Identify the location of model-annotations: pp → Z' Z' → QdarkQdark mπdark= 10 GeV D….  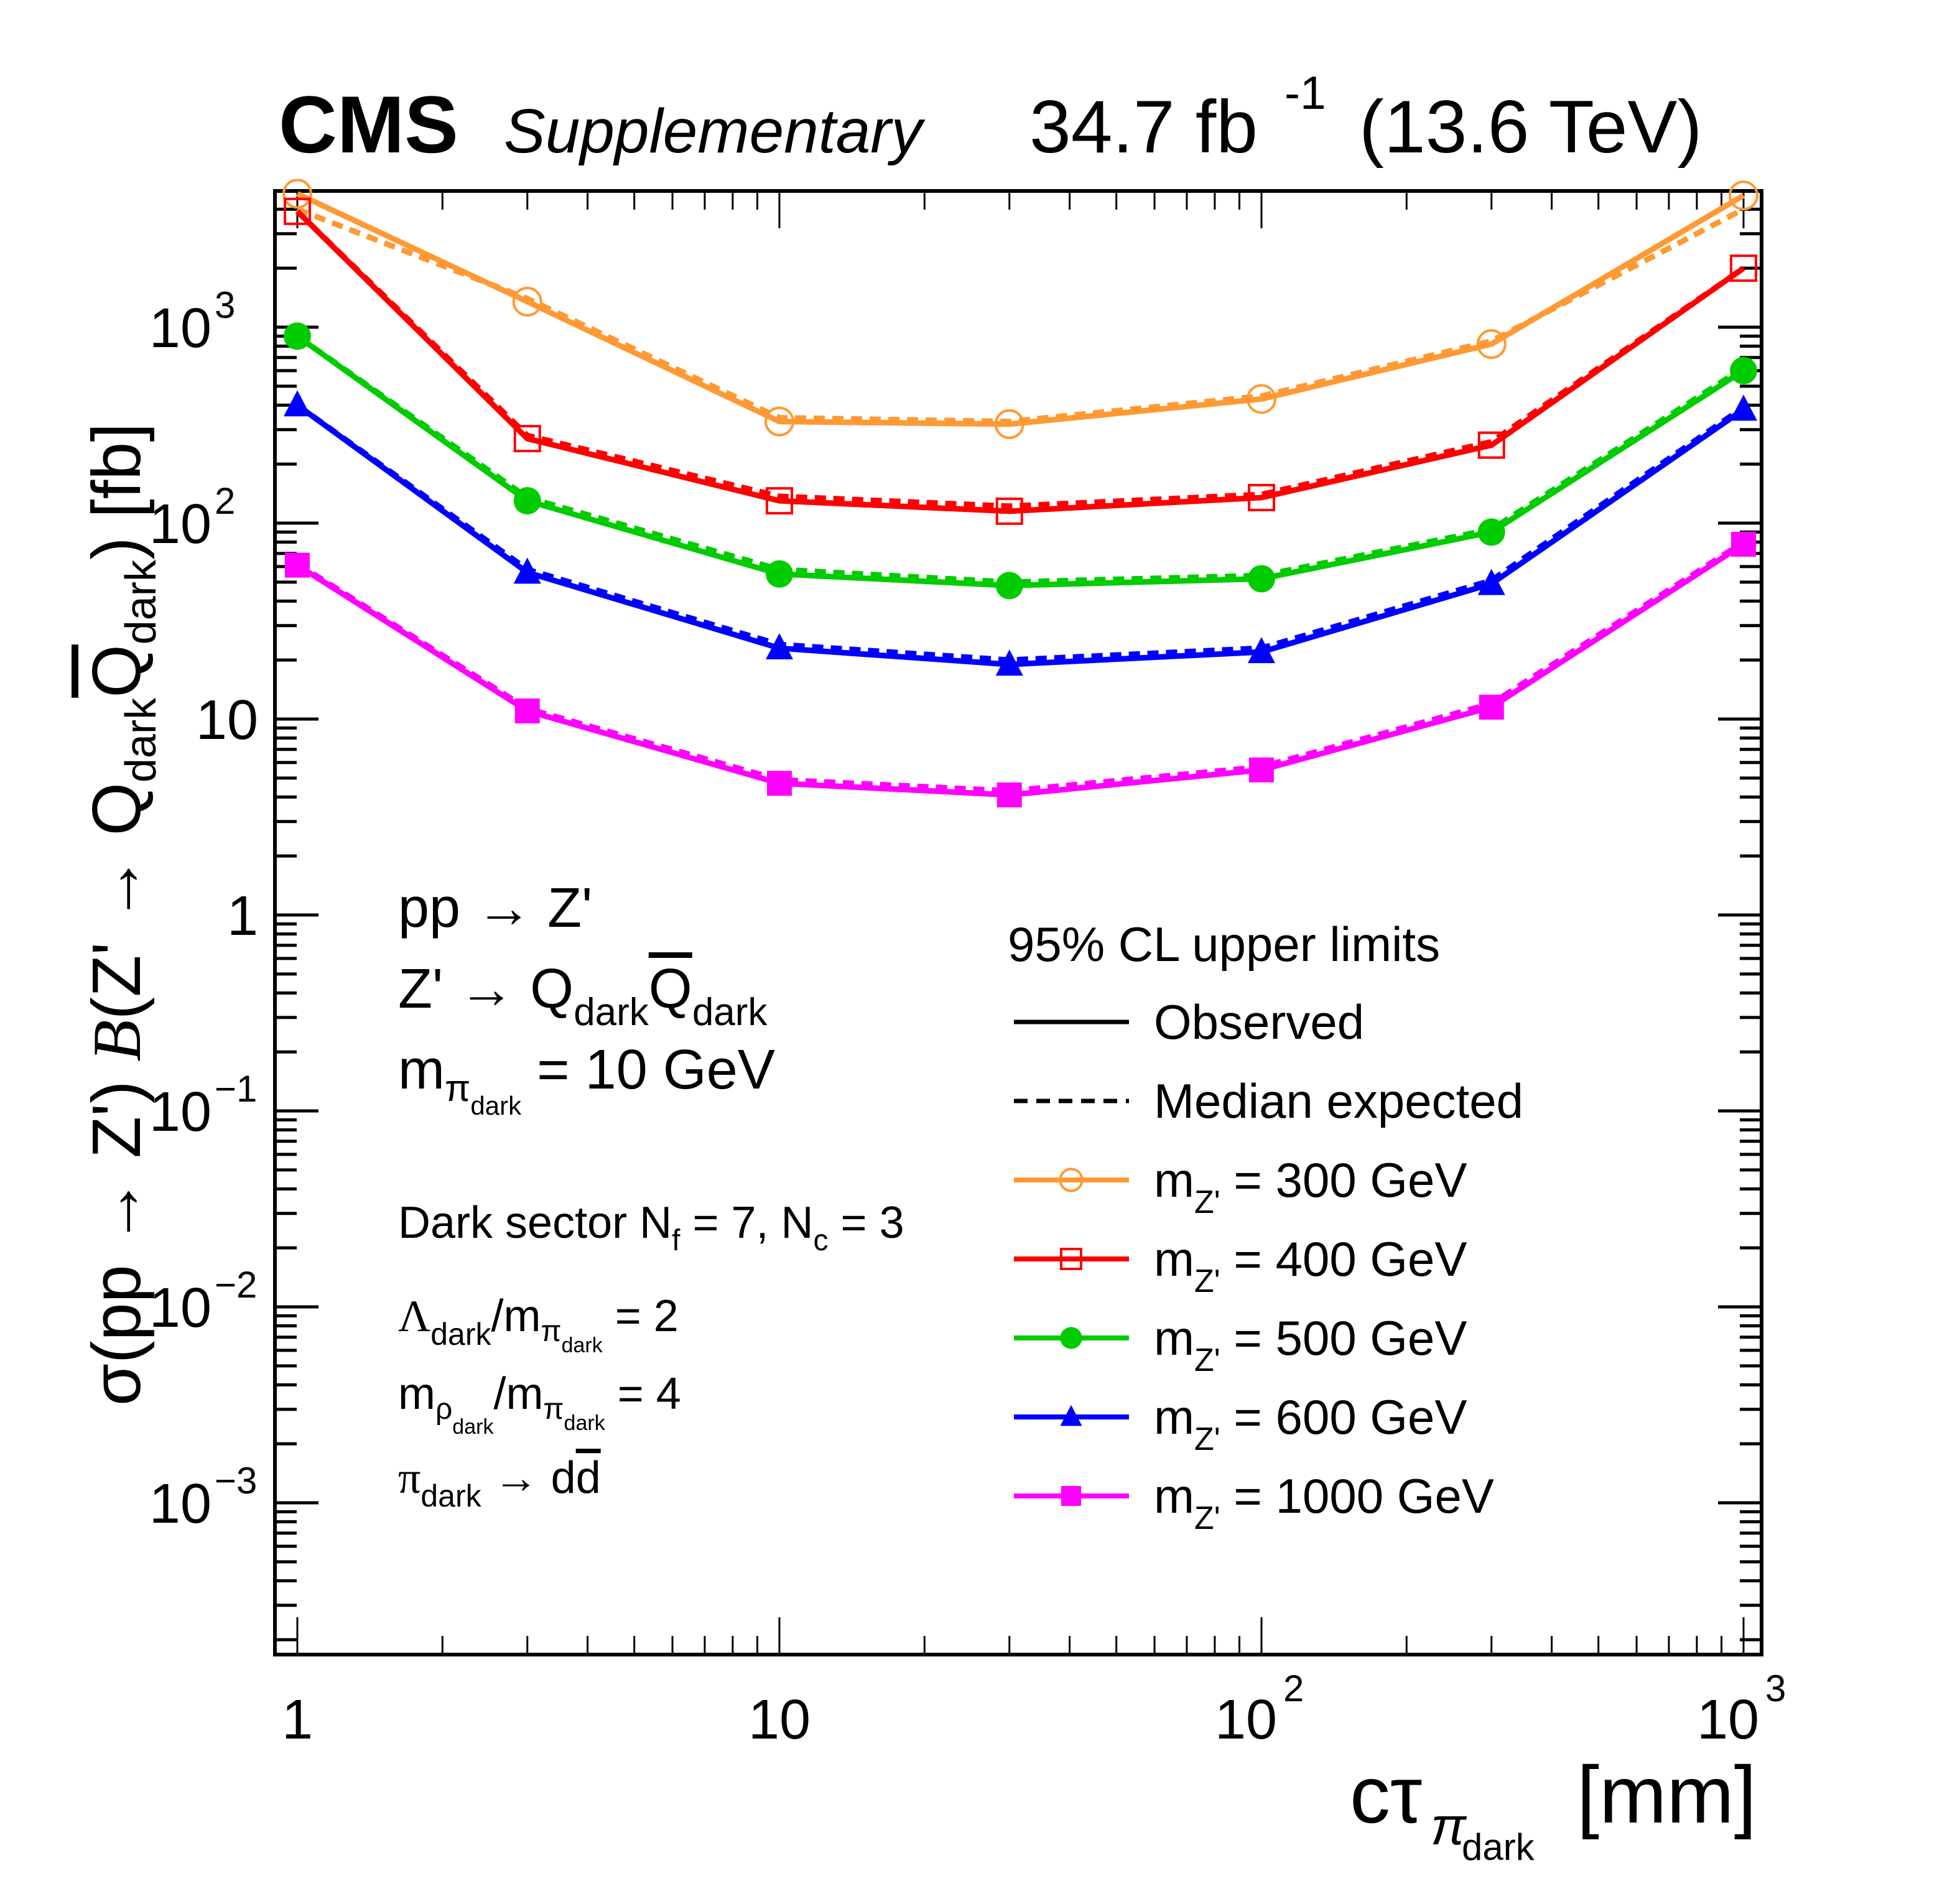
(651, 1195).